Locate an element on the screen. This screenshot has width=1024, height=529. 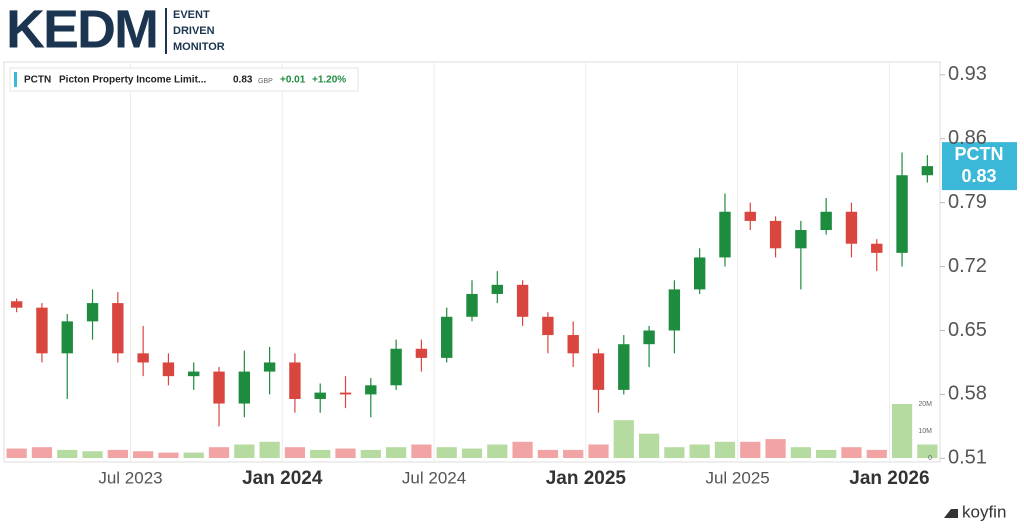
y-tick-label: 0.72 is located at coordinates (967, 266).